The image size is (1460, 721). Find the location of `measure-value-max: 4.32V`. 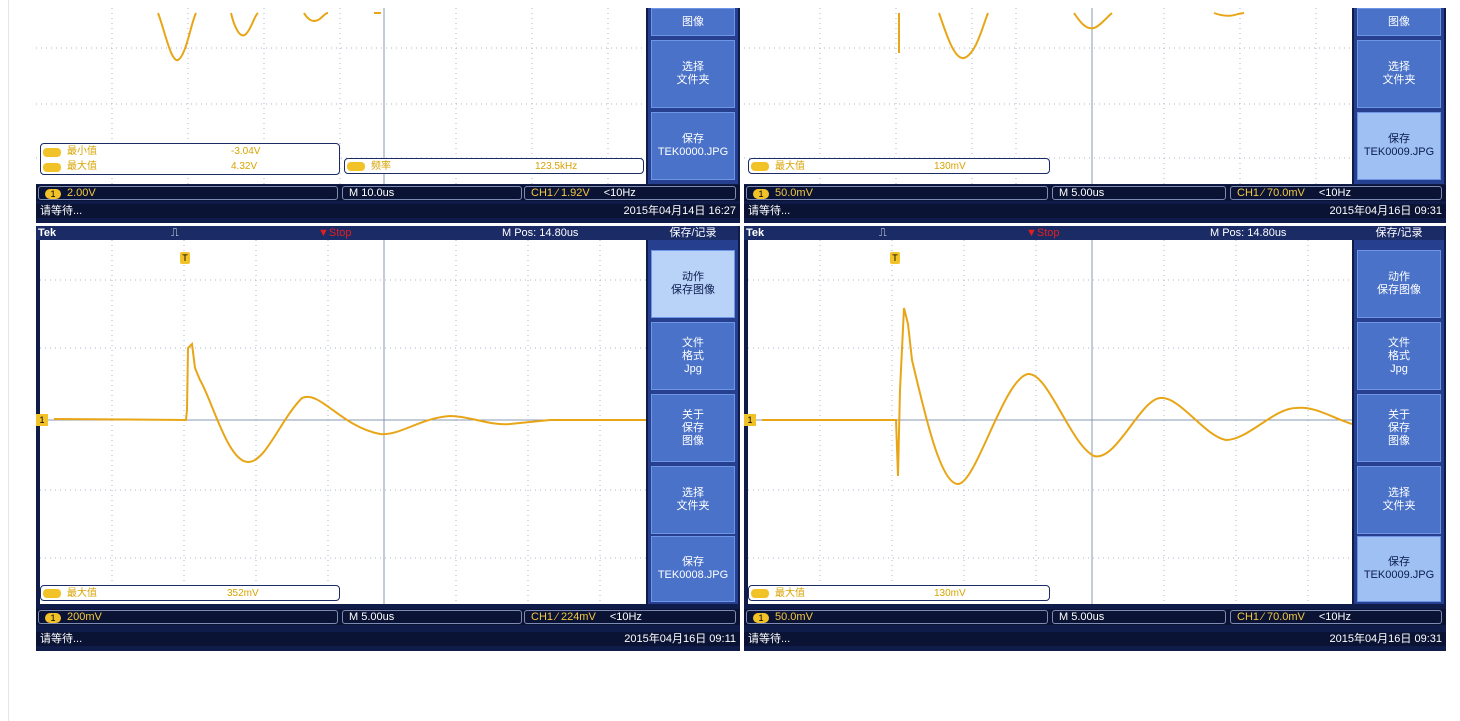

measure-value-max: 4.32V is located at coordinates (244, 166).